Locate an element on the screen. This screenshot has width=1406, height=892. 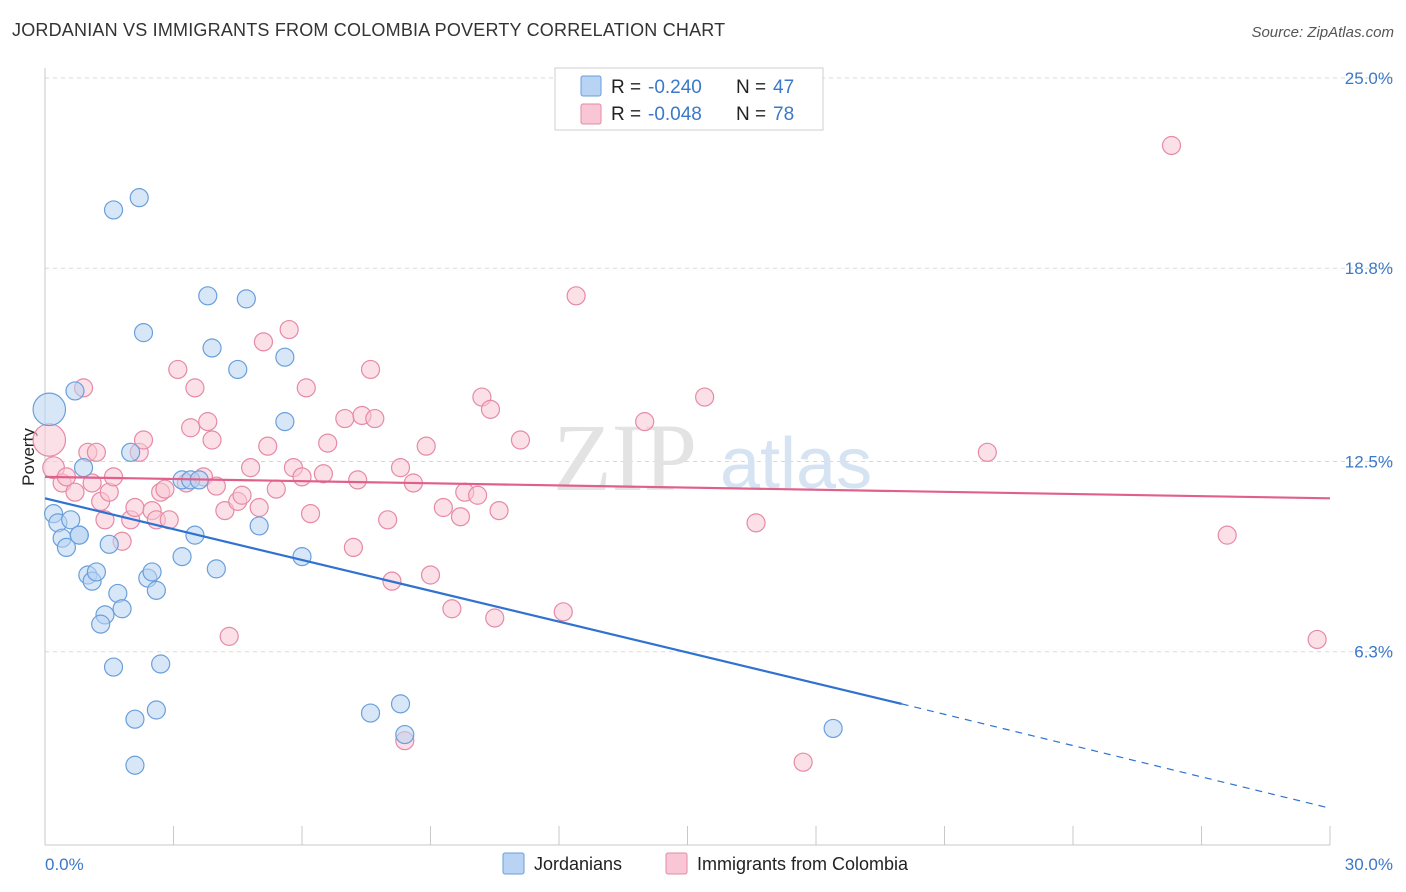
x-tick-label-max: 30.0% is located at coordinates (1369, 864).